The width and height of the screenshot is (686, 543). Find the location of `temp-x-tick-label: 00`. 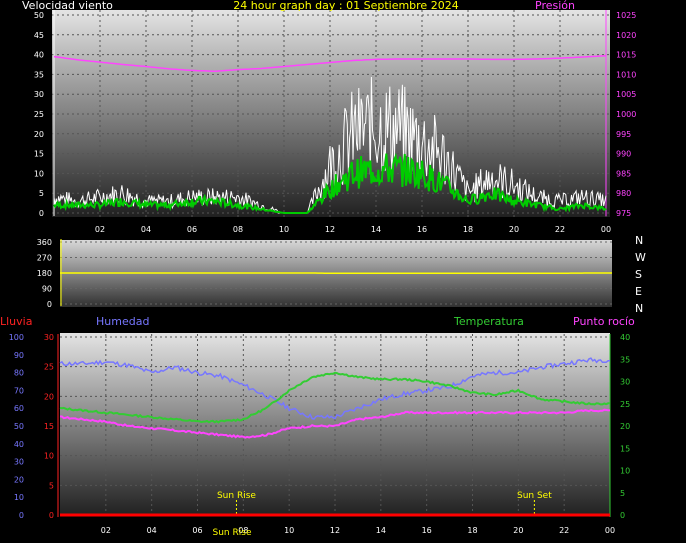

temp-x-tick-label: 00 is located at coordinates (610, 530).